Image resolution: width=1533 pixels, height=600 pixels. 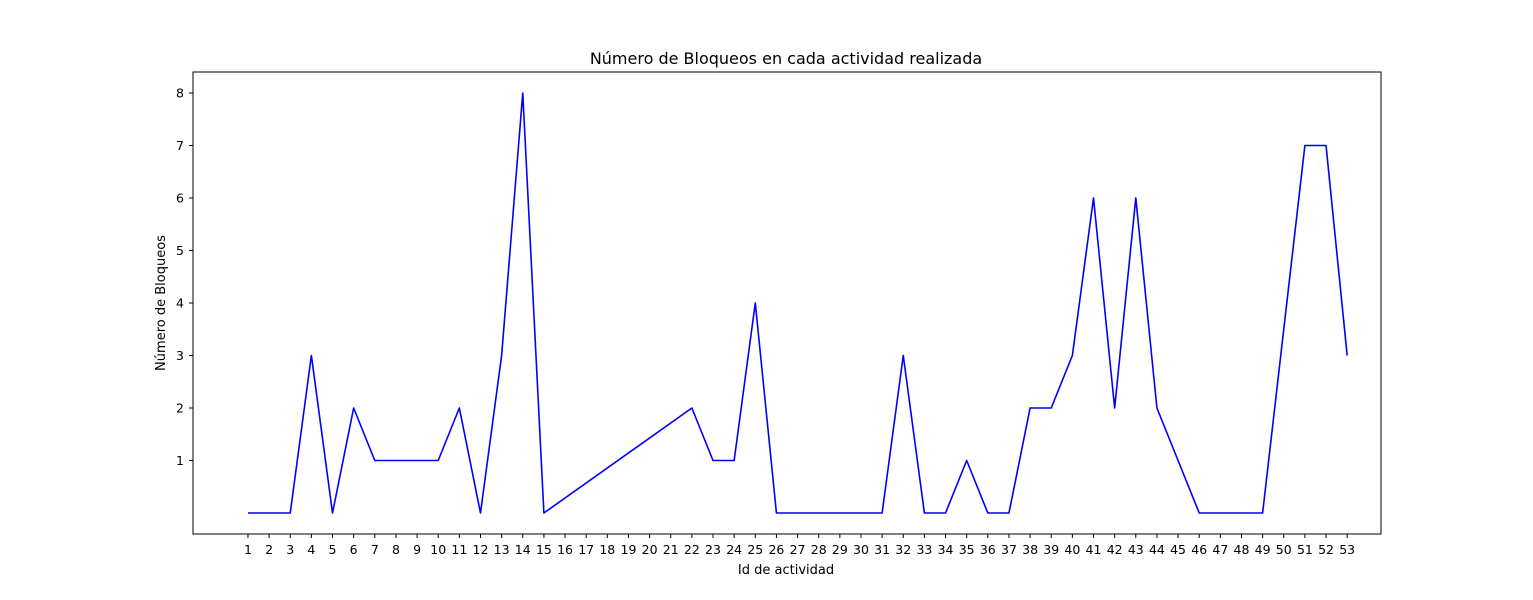 I want to click on y-tick-label: 8, so click(x=180, y=93).